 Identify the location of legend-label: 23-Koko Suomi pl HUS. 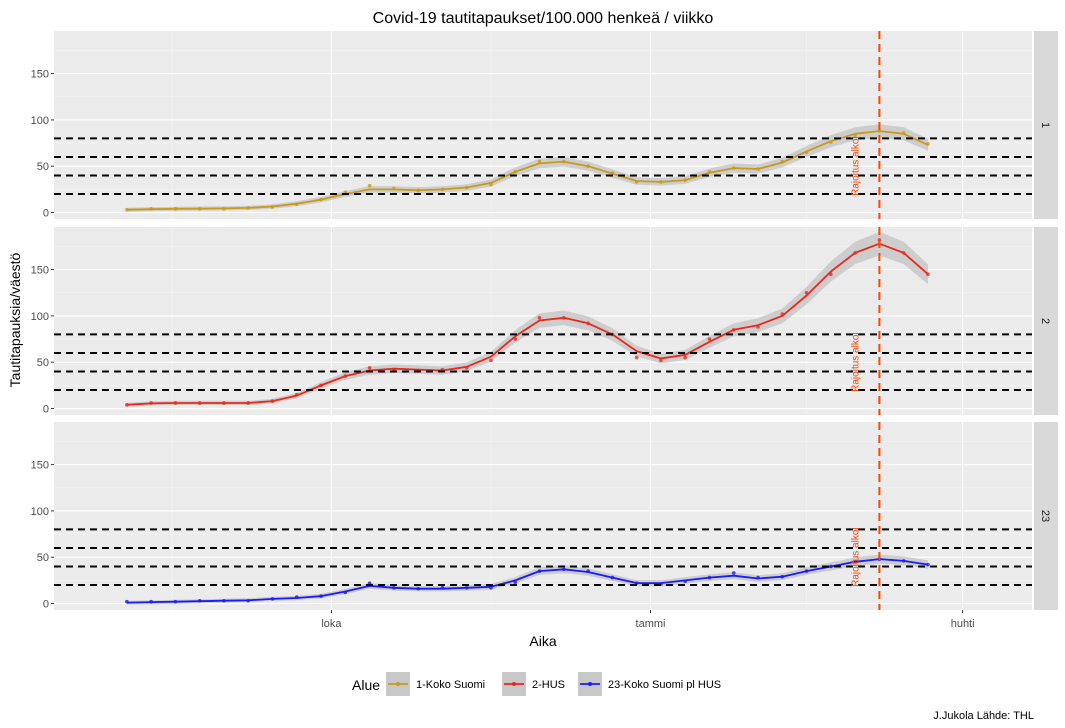
(664, 685).